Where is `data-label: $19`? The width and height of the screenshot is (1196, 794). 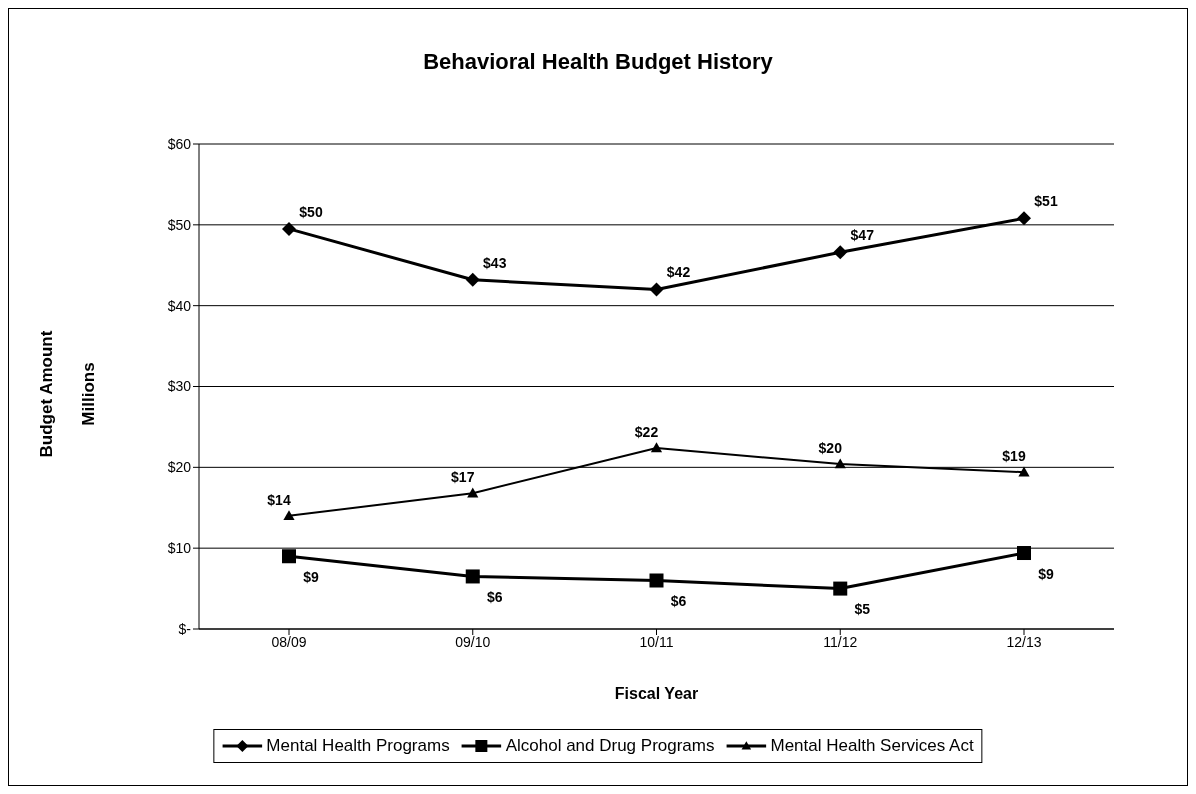
data-label: $19 is located at coordinates (1014, 455).